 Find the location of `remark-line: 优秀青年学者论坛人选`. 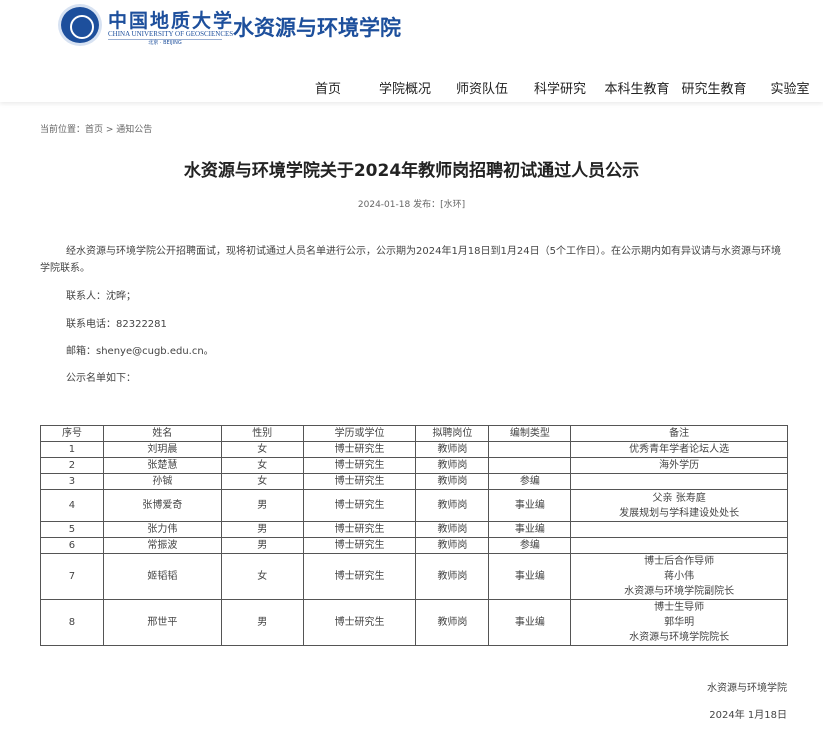

remark-line: 优秀青年学者论坛人选 is located at coordinates (679, 449).